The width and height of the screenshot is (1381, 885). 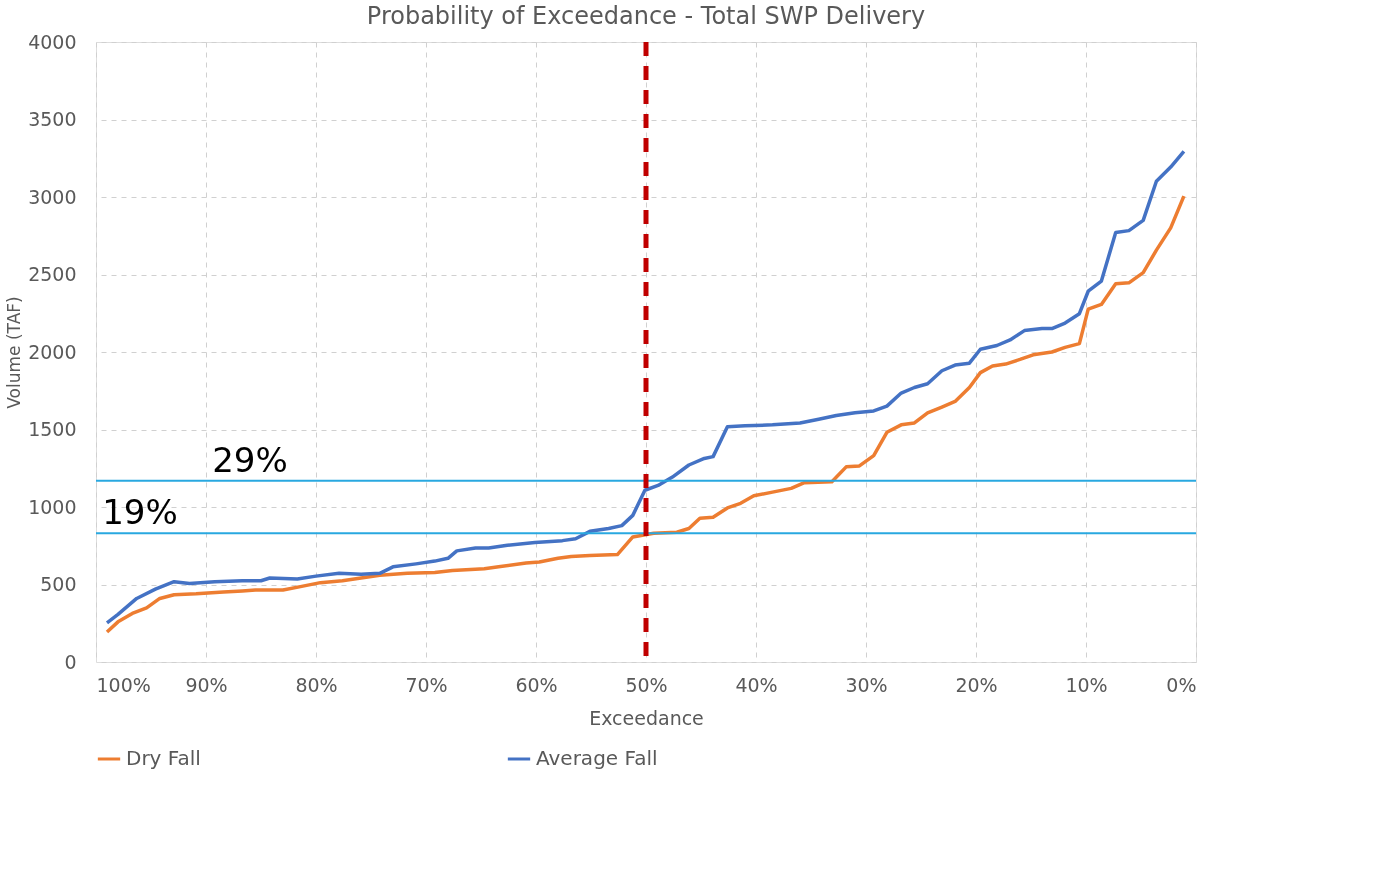 I want to click on y-tick-label: 1000, so click(x=52, y=506).